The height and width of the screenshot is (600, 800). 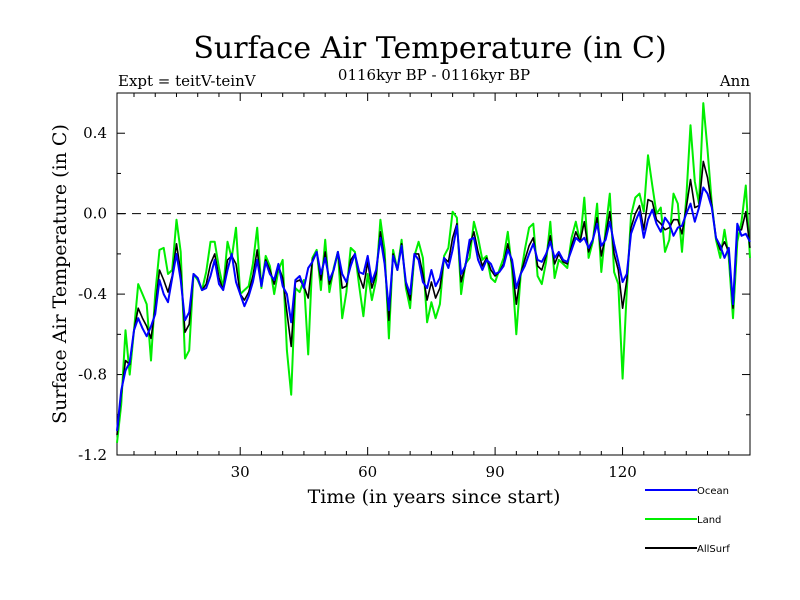 I want to click on legend: Ocean Land AllSurf, so click(x=687, y=520).